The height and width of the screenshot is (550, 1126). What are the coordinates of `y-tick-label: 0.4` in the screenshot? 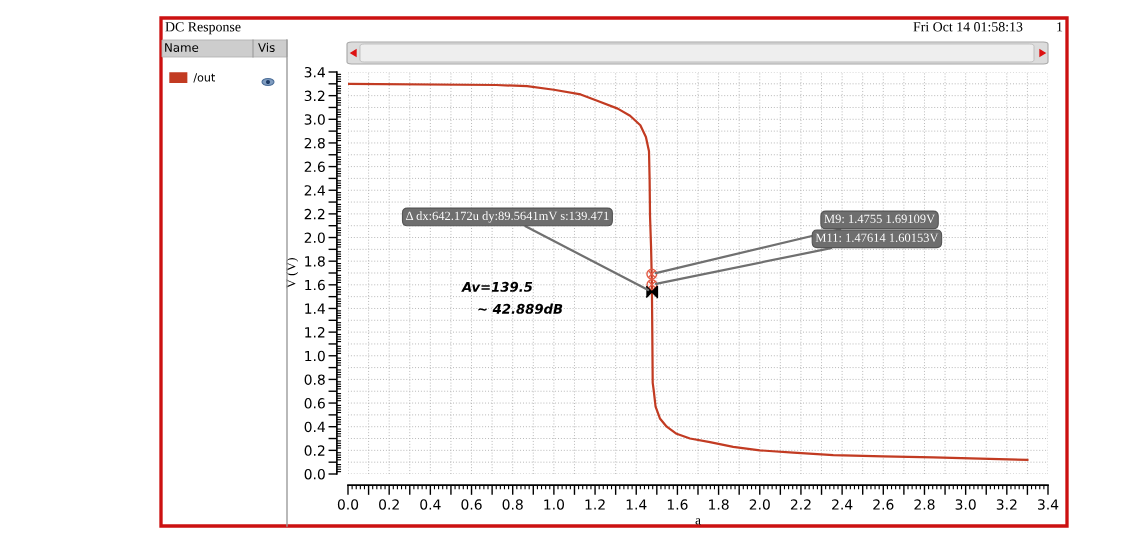 It's located at (314, 427).